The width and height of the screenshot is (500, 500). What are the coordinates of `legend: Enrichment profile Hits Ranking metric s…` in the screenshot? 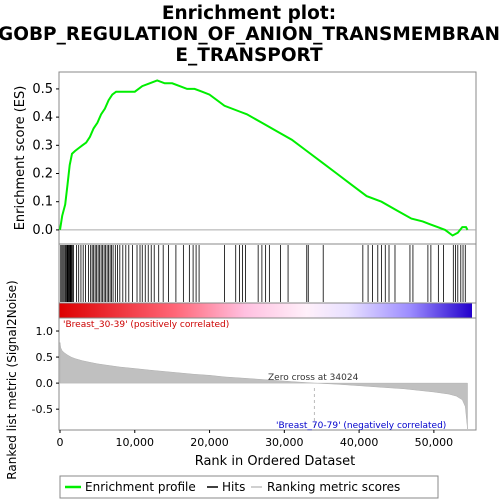 It's located at (249, 487).